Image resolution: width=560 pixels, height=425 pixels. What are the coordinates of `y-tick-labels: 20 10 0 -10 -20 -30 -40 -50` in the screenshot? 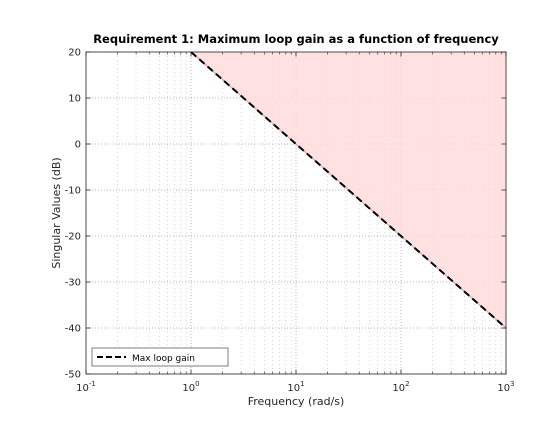 It's located at (73, 214).